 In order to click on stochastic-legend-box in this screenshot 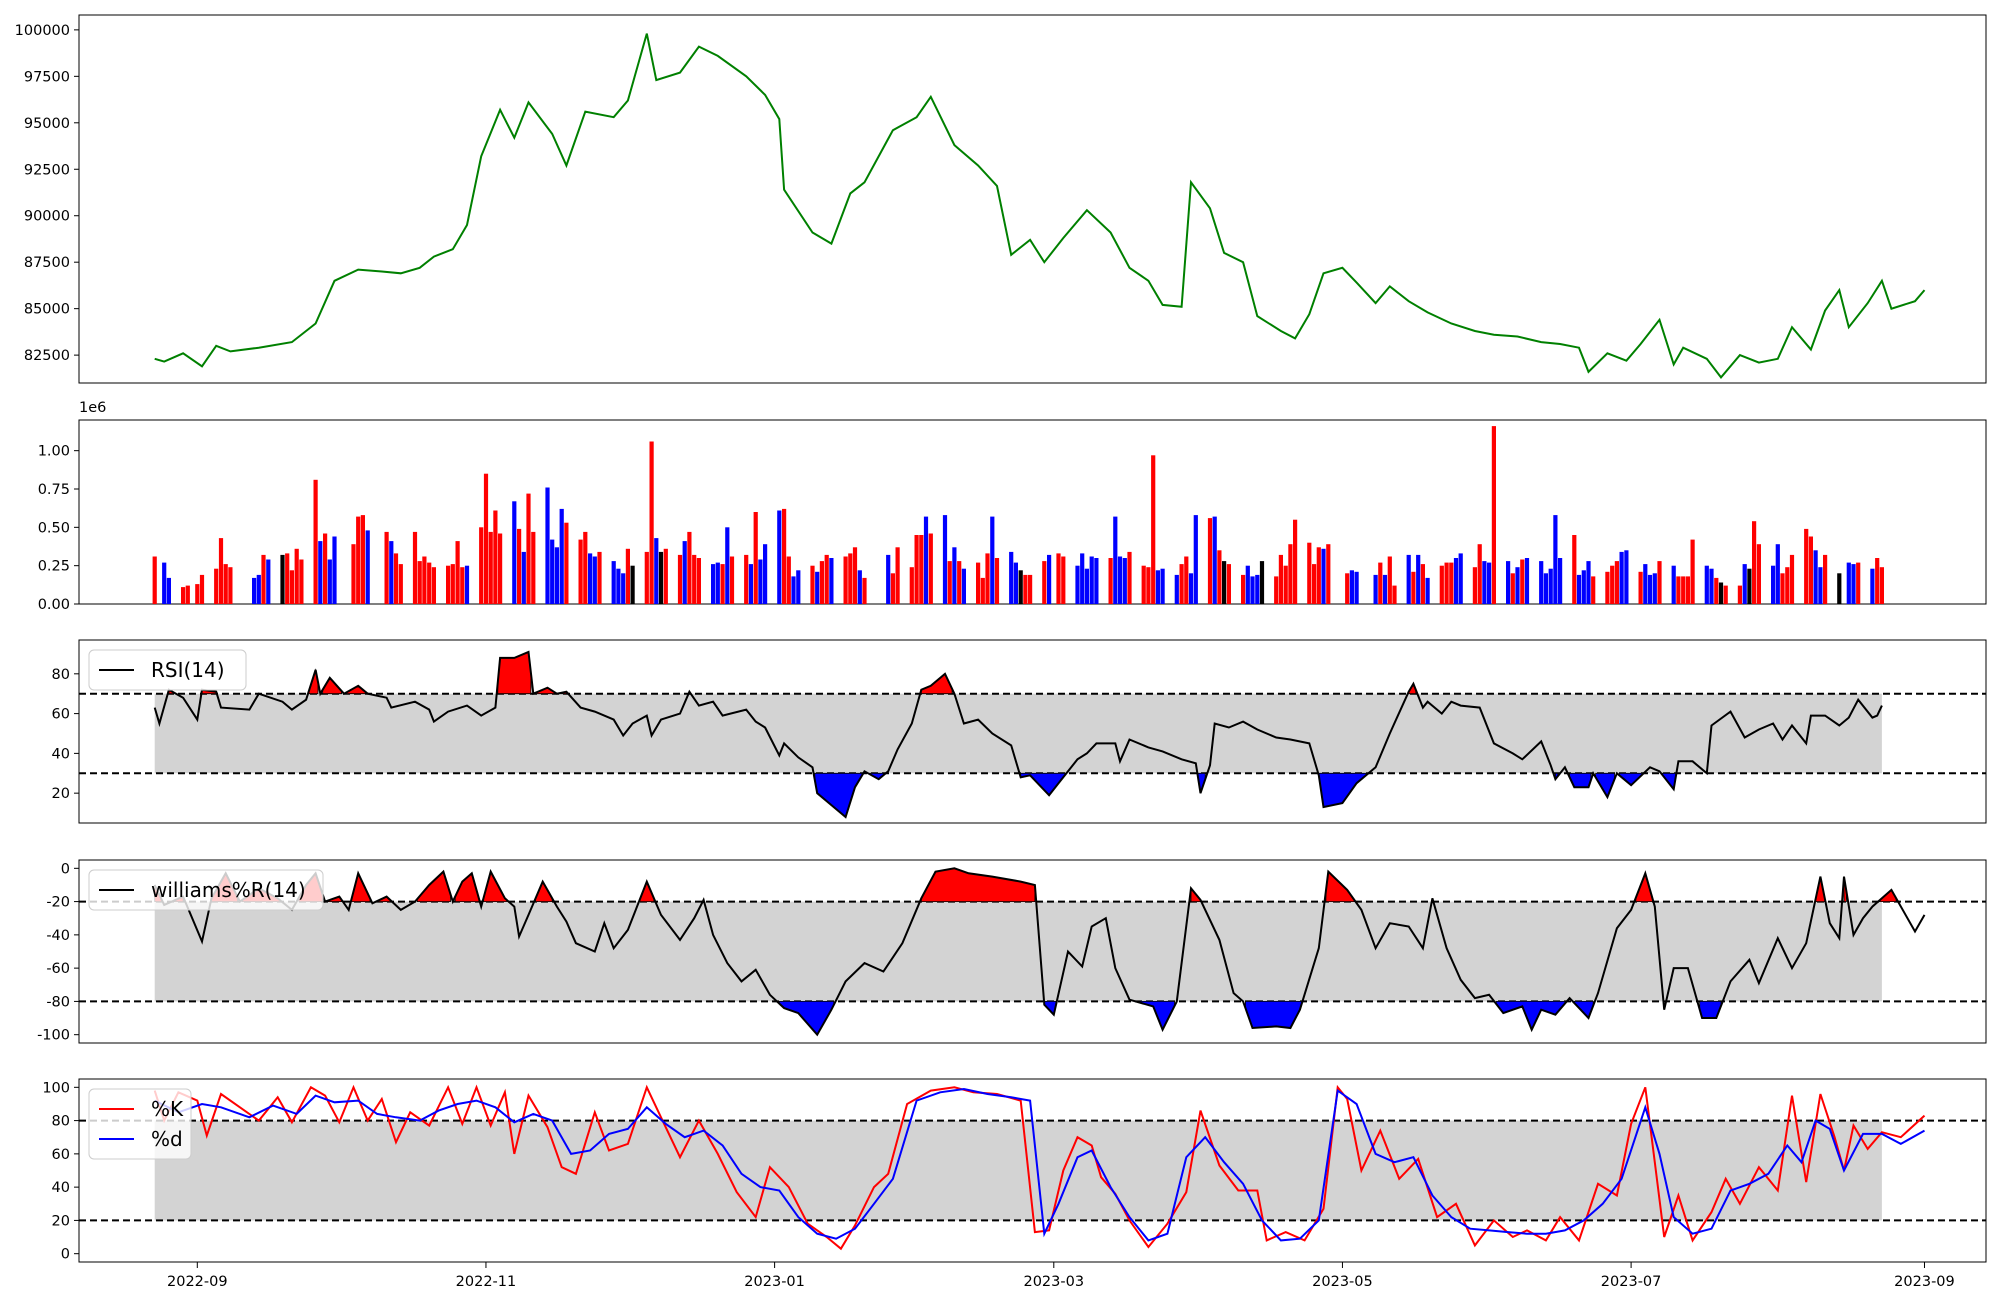, I will do `click(140, 1124)`.